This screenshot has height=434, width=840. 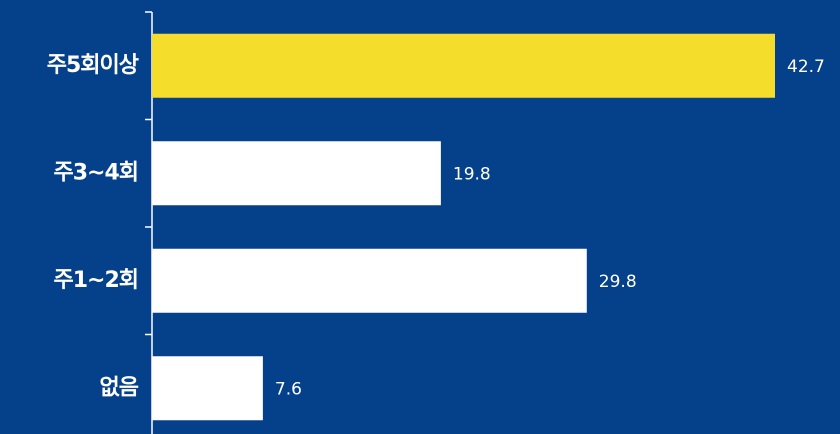 What do you see at coordinates (806, 67) in the screenshot?
I see `value-label: 42.7` at bounding box center [806, 67].